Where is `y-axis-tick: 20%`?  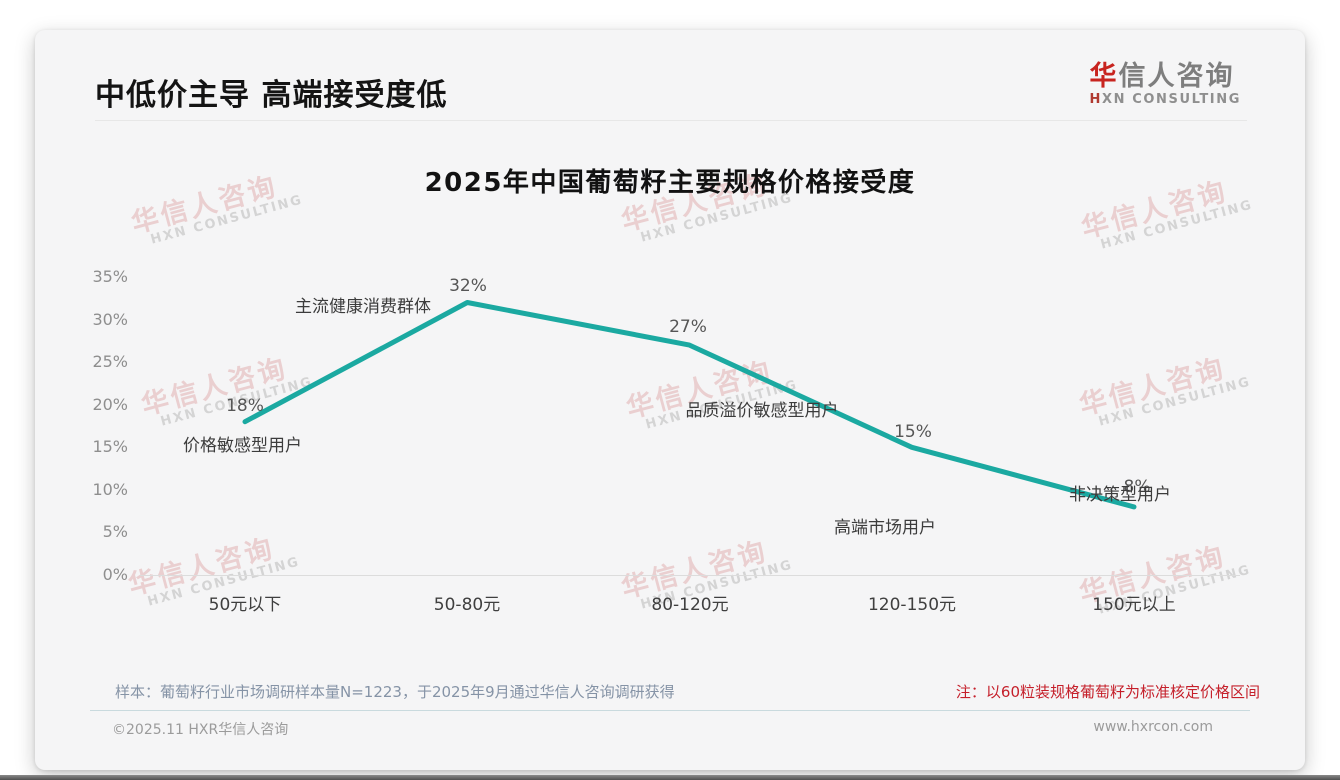
y-axis-tick: 20% is located at coordinates (110, 404).